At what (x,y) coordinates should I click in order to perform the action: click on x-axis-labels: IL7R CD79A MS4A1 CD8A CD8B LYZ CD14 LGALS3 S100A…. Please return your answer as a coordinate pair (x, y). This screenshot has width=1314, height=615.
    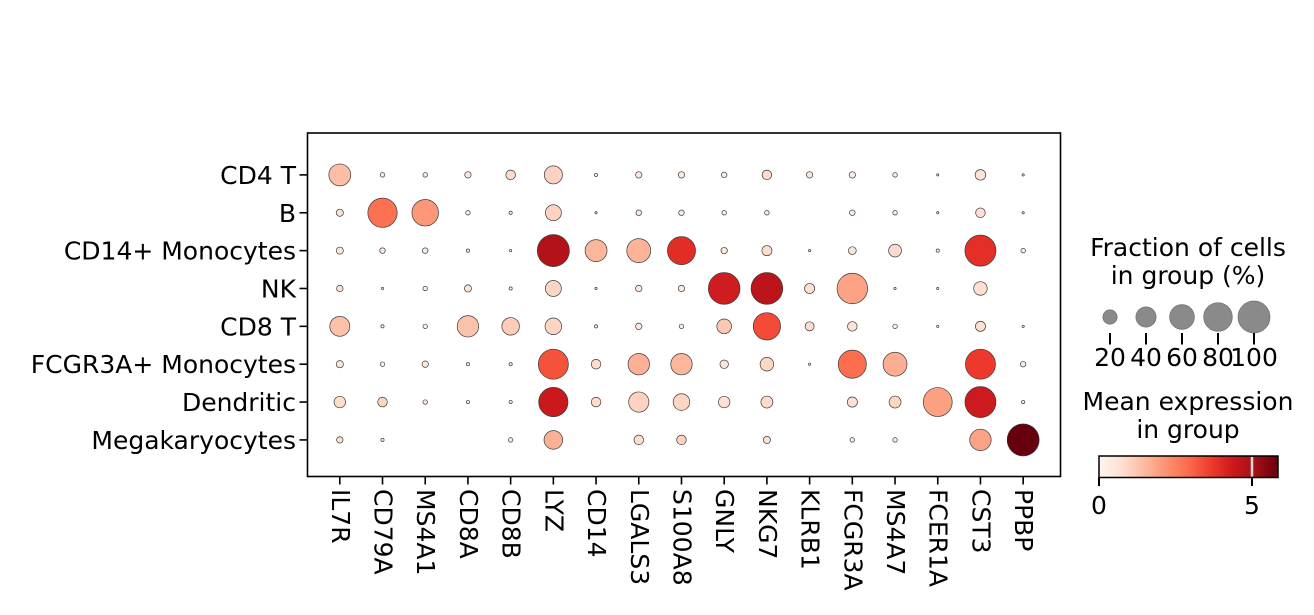
    Looking at the image, I should click on (682, 540).